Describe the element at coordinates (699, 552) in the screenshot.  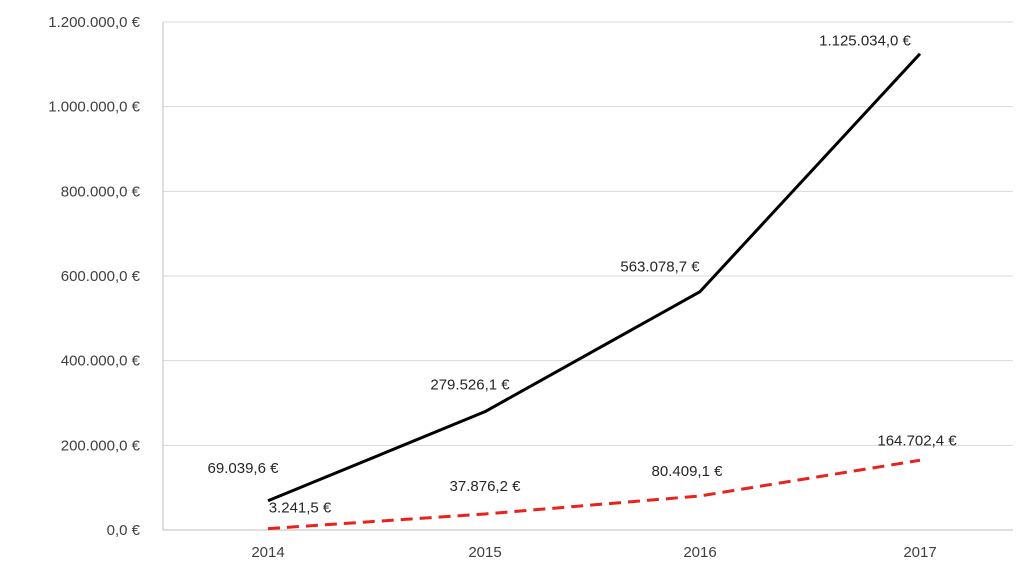
I see `x-tick-label: 2016` at that location.